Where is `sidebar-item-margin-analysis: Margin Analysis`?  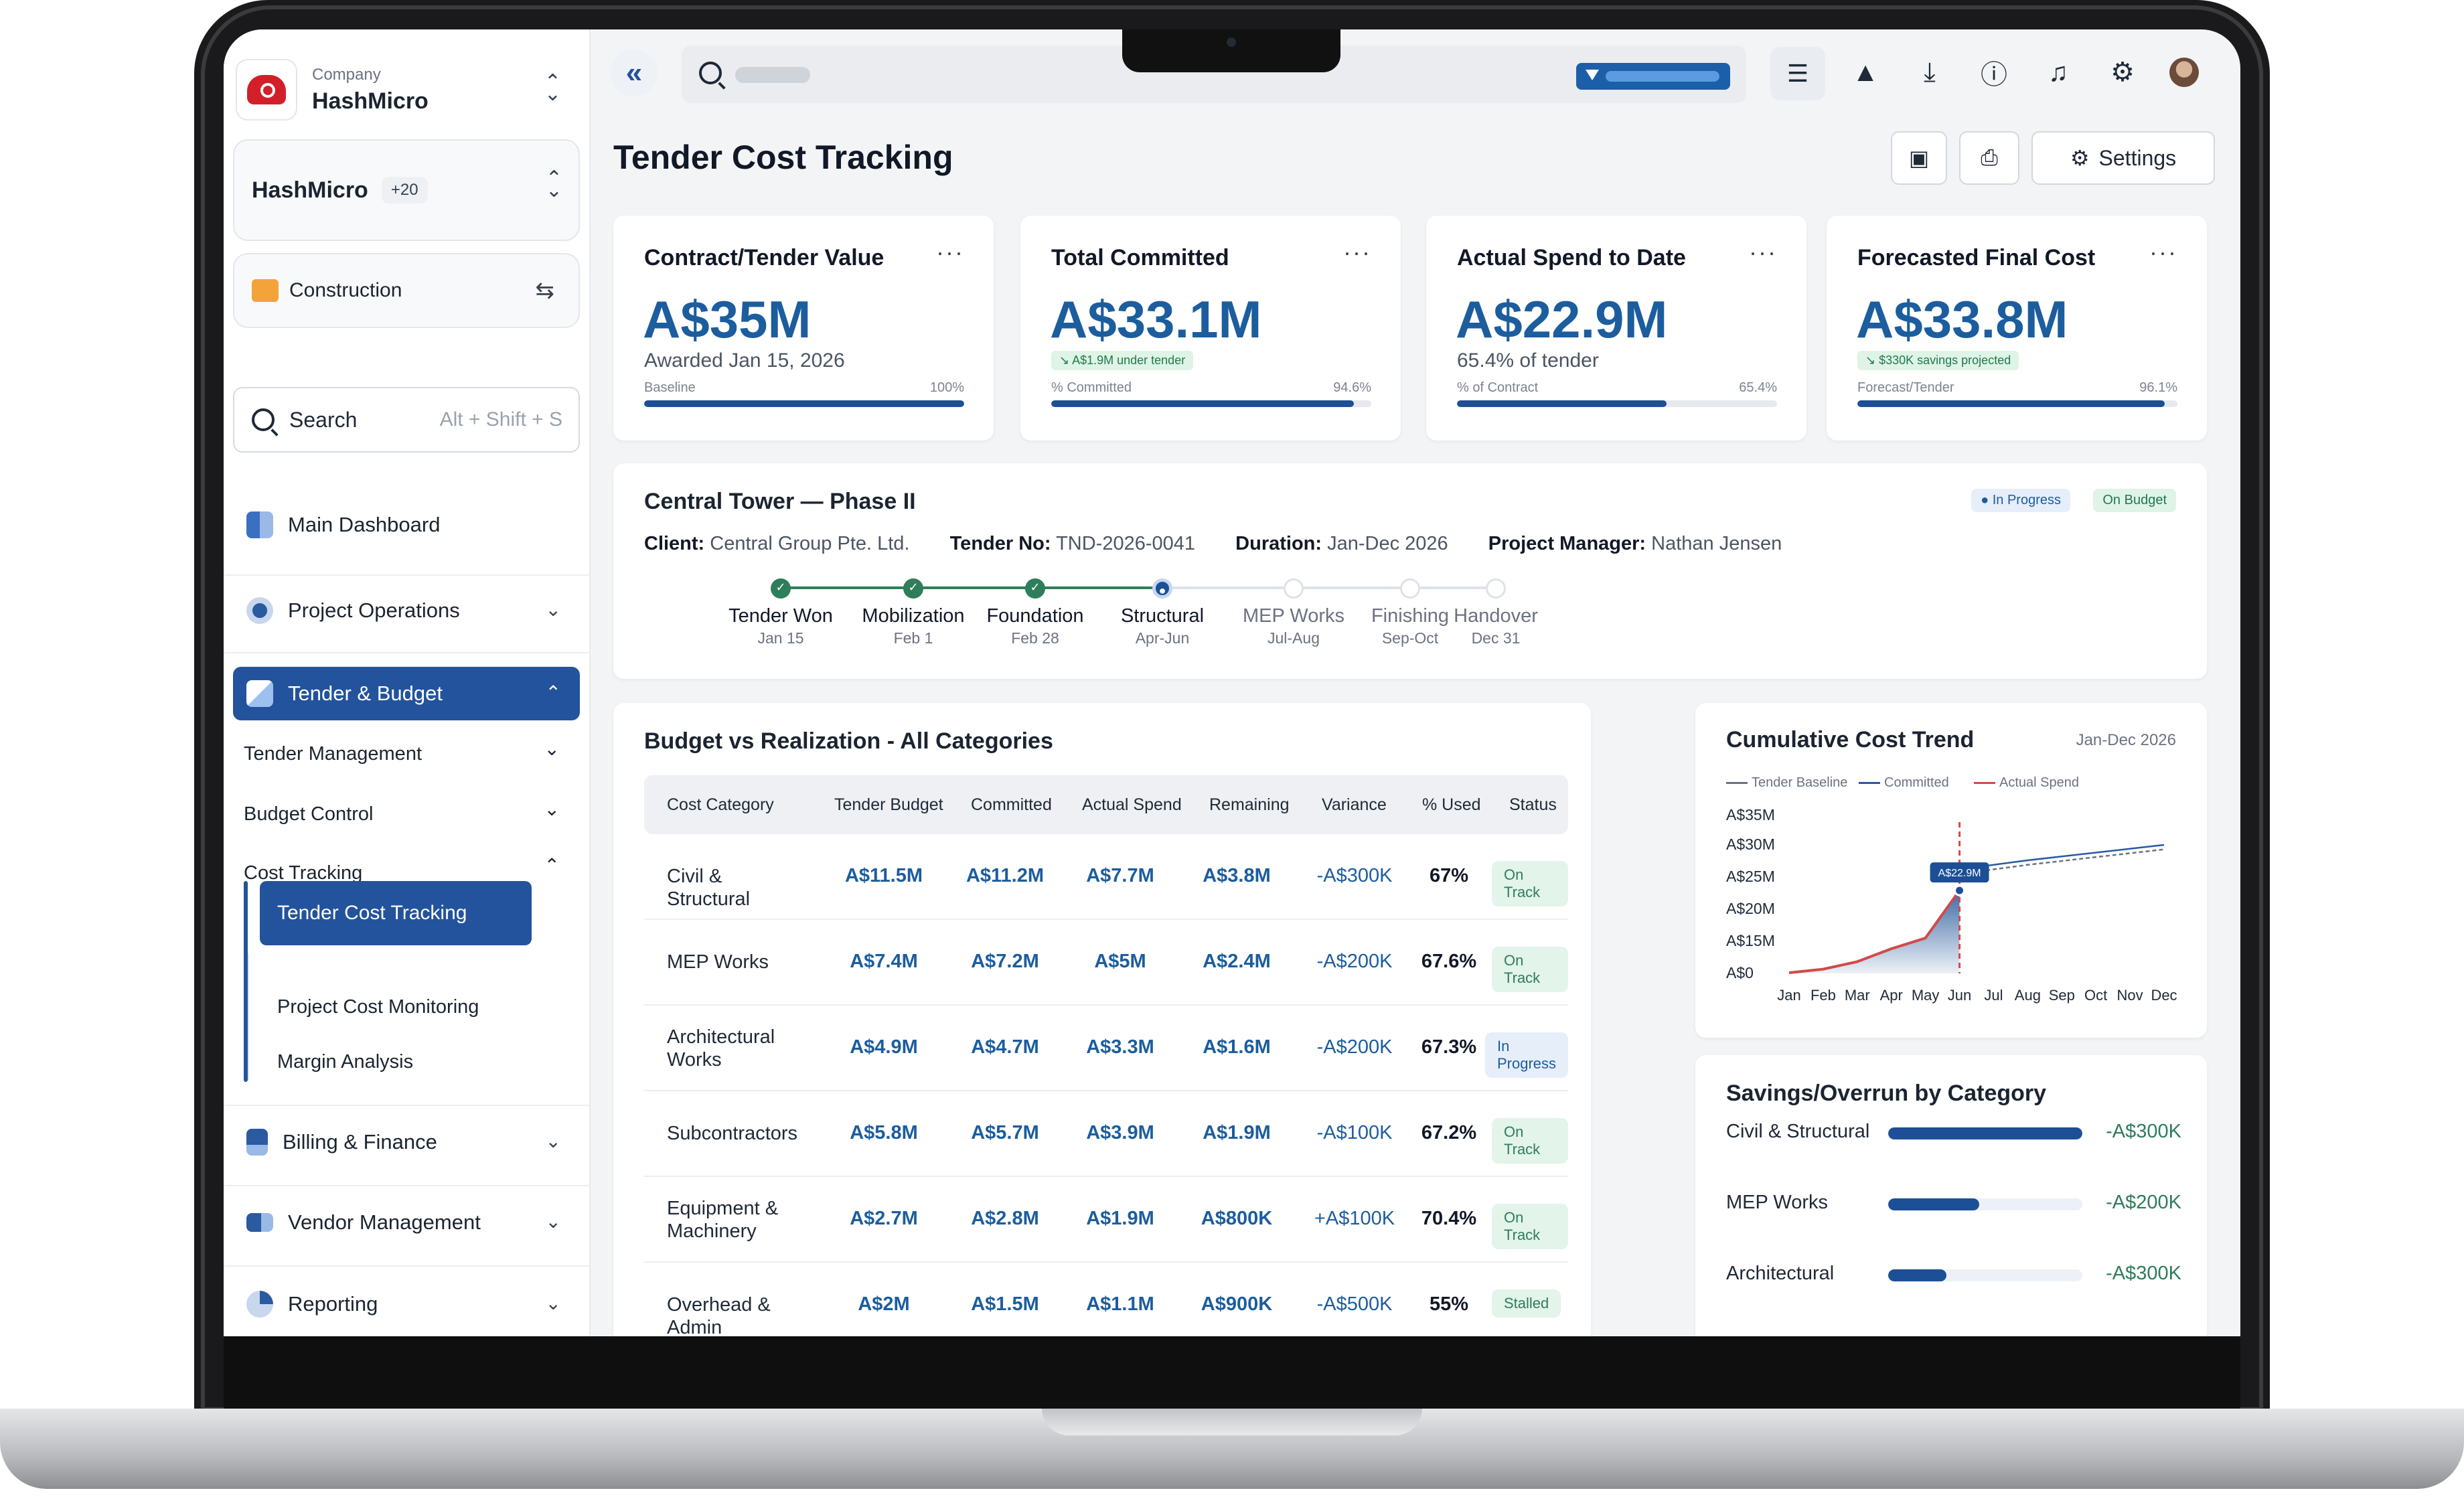
sidebar-item-margin-analysis: Margin Analysis is located at coordinates (345, 1062).